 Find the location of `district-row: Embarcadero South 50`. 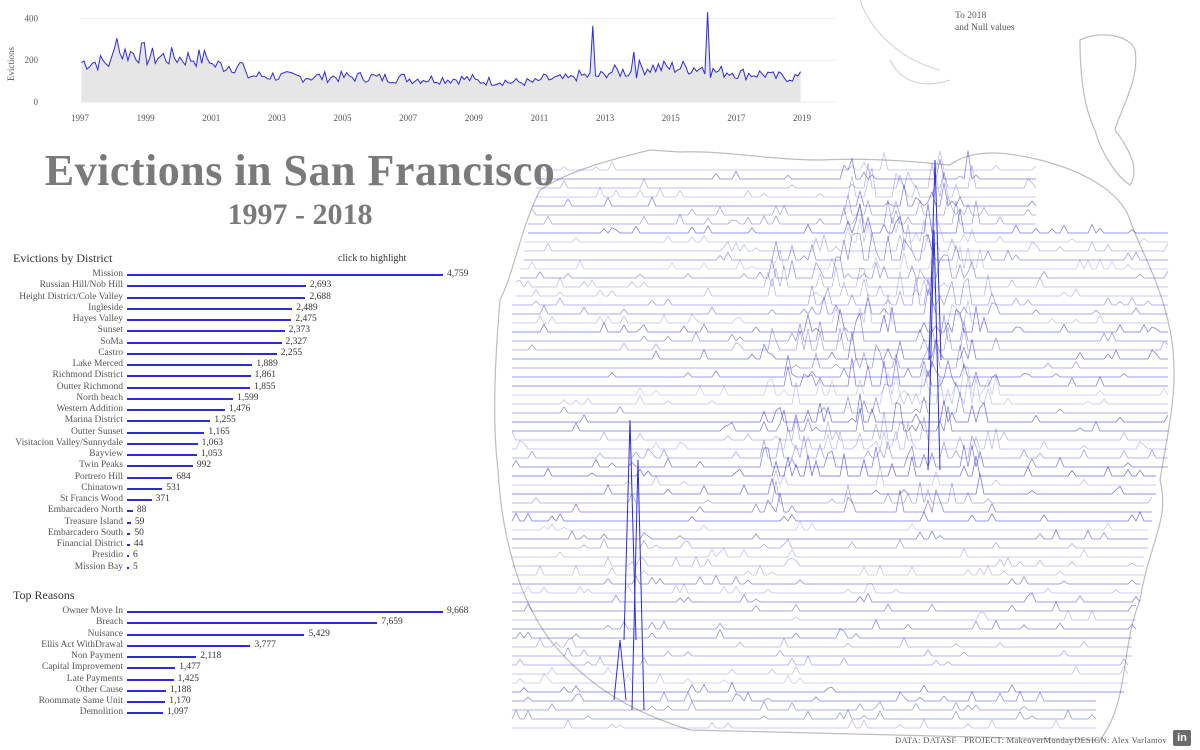

district-row: Embarcadero South 50 is located at coordinates (240, 533).